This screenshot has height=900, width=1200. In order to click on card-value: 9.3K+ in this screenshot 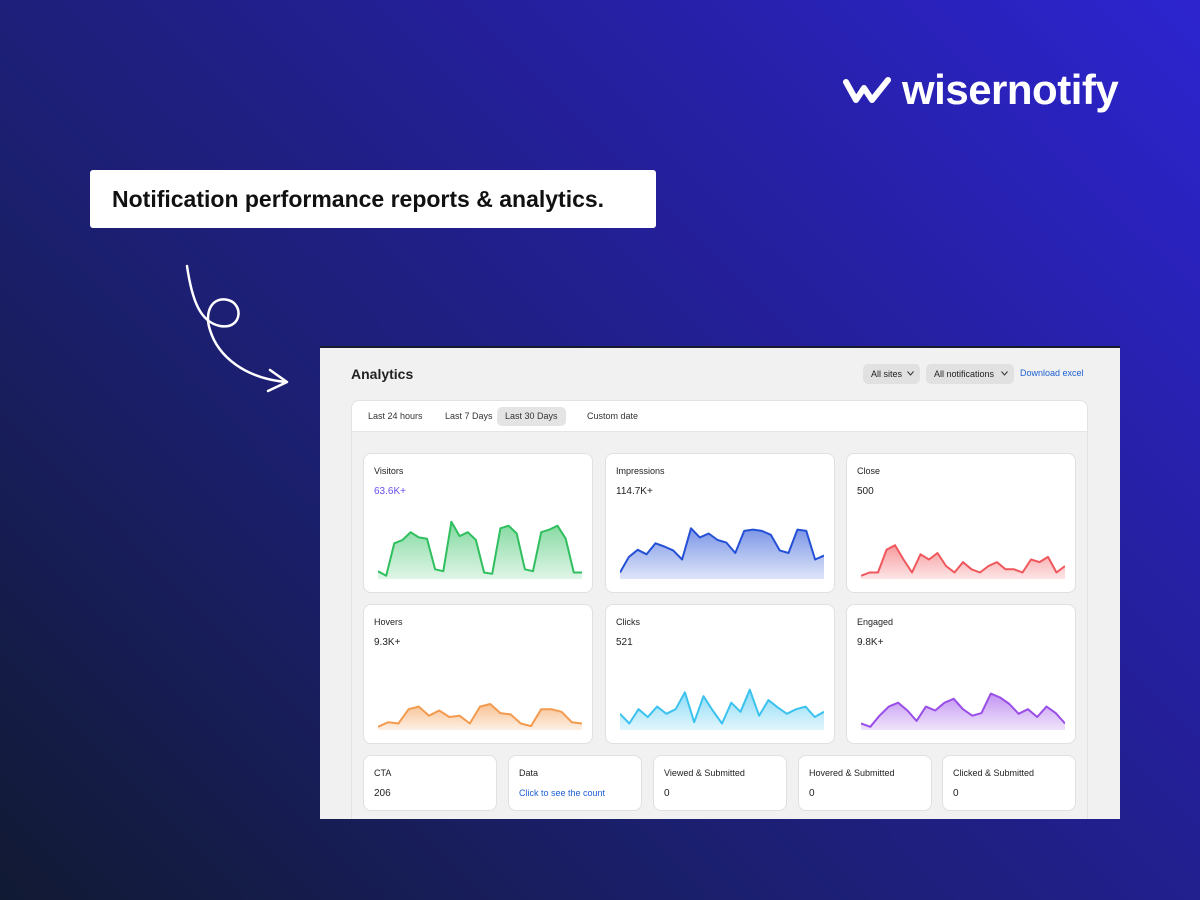, I will do `click(387, 642)`.